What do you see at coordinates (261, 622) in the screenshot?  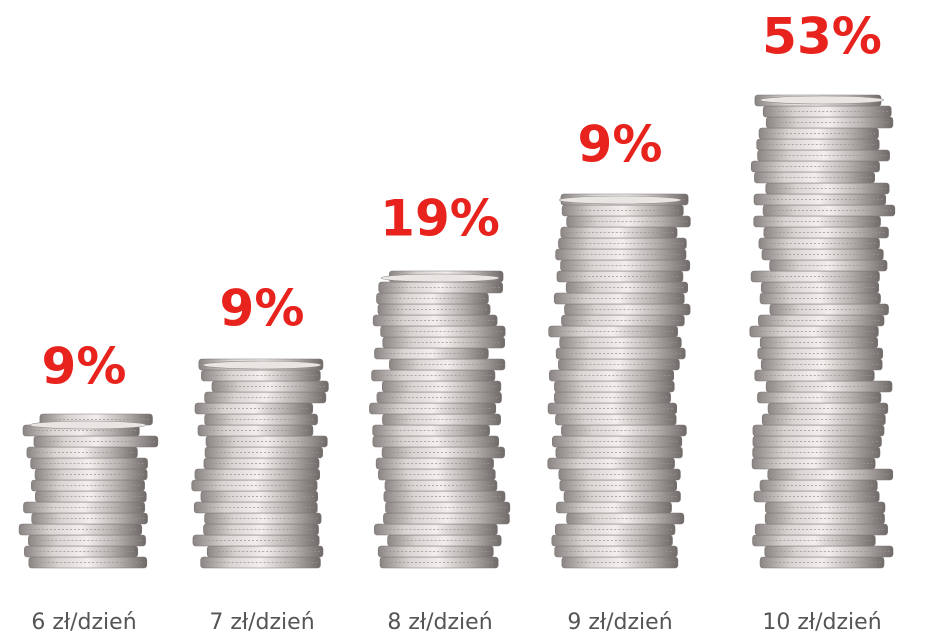 I see `label: 7 zł/dzień` at bounding box center [261, 622].